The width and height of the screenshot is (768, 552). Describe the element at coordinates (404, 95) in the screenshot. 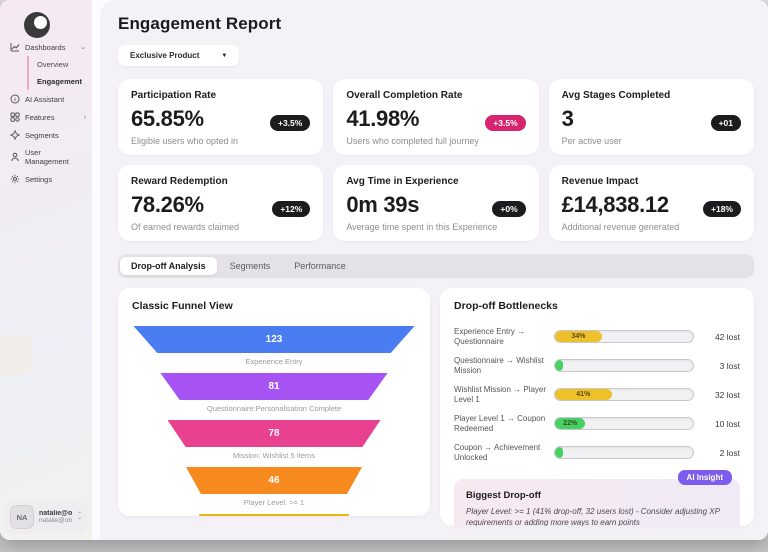

I see `stat-title: Overall Completion Rate` at that location.